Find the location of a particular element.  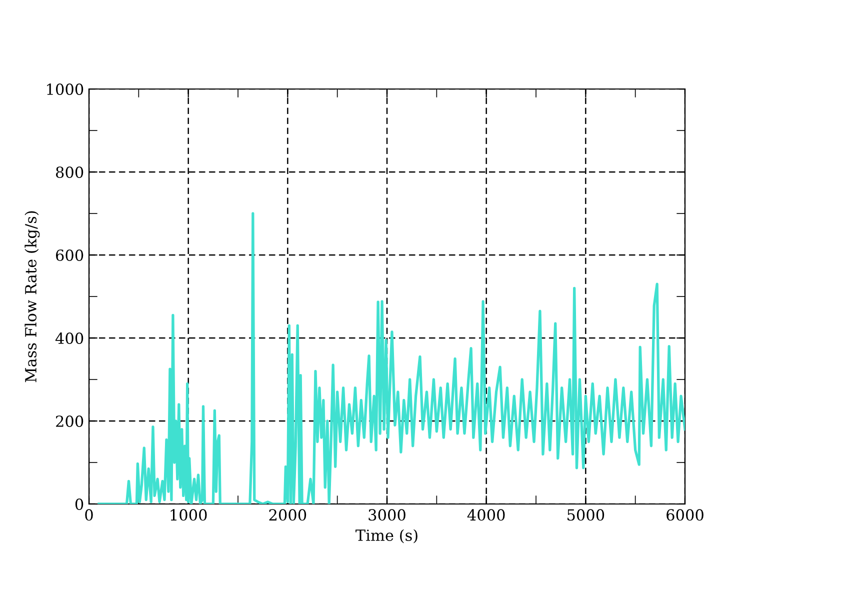

x-tick-label: 6000 is located at coordinates (685, 515).